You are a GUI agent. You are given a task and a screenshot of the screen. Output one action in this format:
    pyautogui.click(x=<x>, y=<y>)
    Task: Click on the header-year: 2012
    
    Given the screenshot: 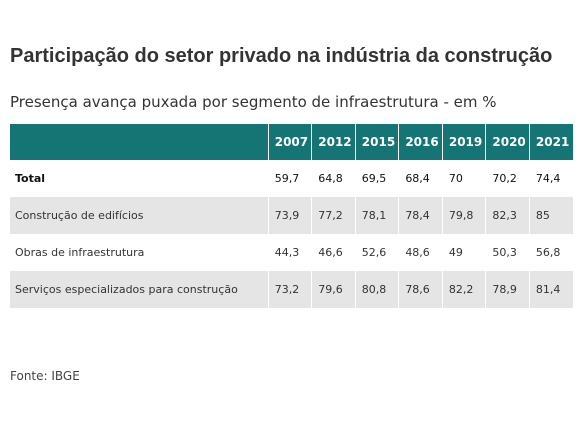 What is the action you would take?
    pyautogui.click(x=333, y=142)
    